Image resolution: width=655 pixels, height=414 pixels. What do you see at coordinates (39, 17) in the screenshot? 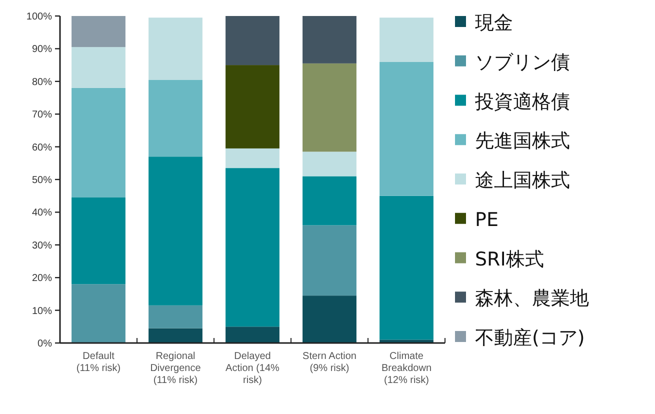
I see `y-tick-label: 100%` at bounding box center [39, 17].